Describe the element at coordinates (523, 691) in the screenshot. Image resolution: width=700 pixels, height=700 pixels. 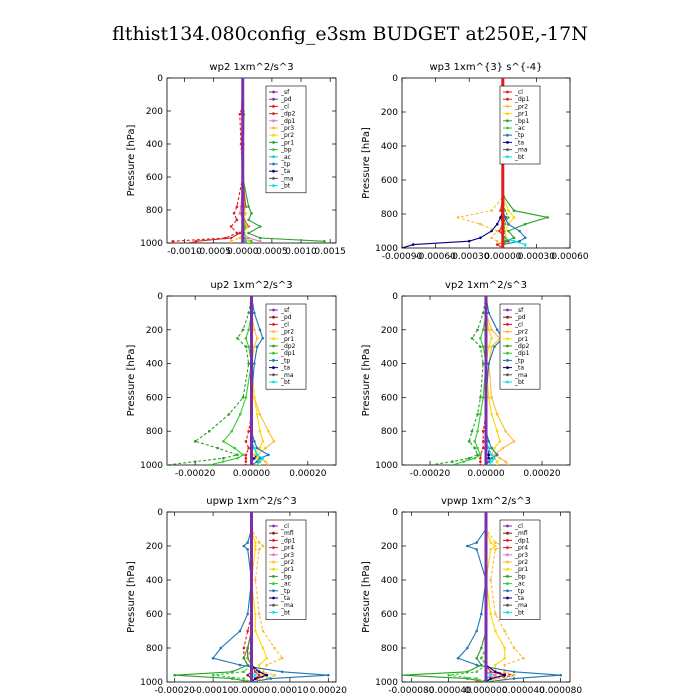
I see `x-tick-label: 0.000040` at that location.